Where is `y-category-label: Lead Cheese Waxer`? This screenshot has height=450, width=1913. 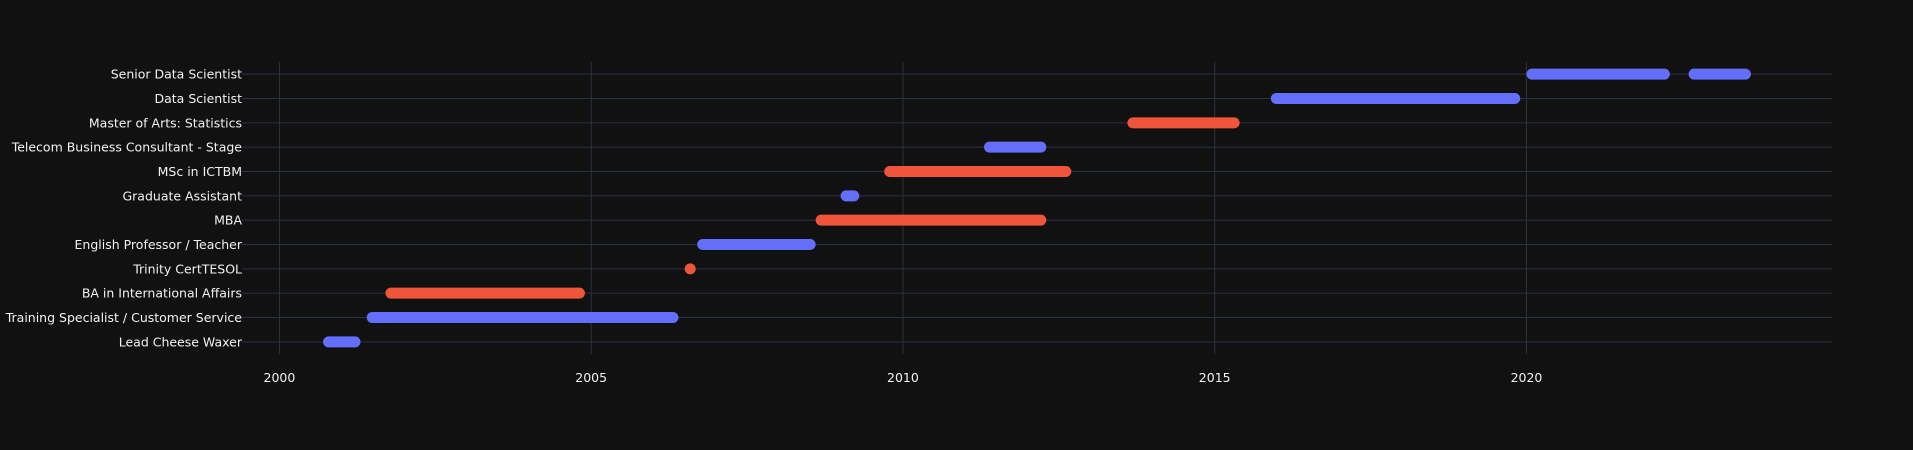
y-category-label: Lead Cheese Waxer is located at coordinates (181, 341).